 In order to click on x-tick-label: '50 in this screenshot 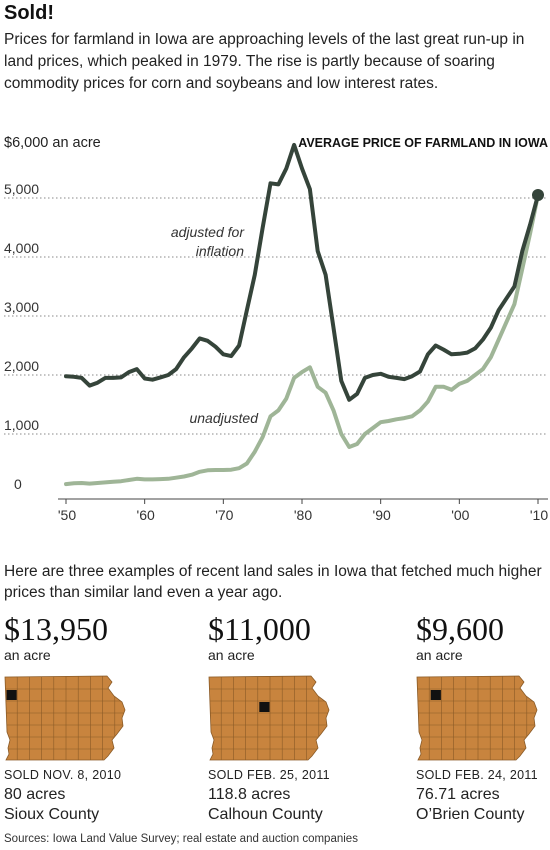, I will do `click(67, 515)`.